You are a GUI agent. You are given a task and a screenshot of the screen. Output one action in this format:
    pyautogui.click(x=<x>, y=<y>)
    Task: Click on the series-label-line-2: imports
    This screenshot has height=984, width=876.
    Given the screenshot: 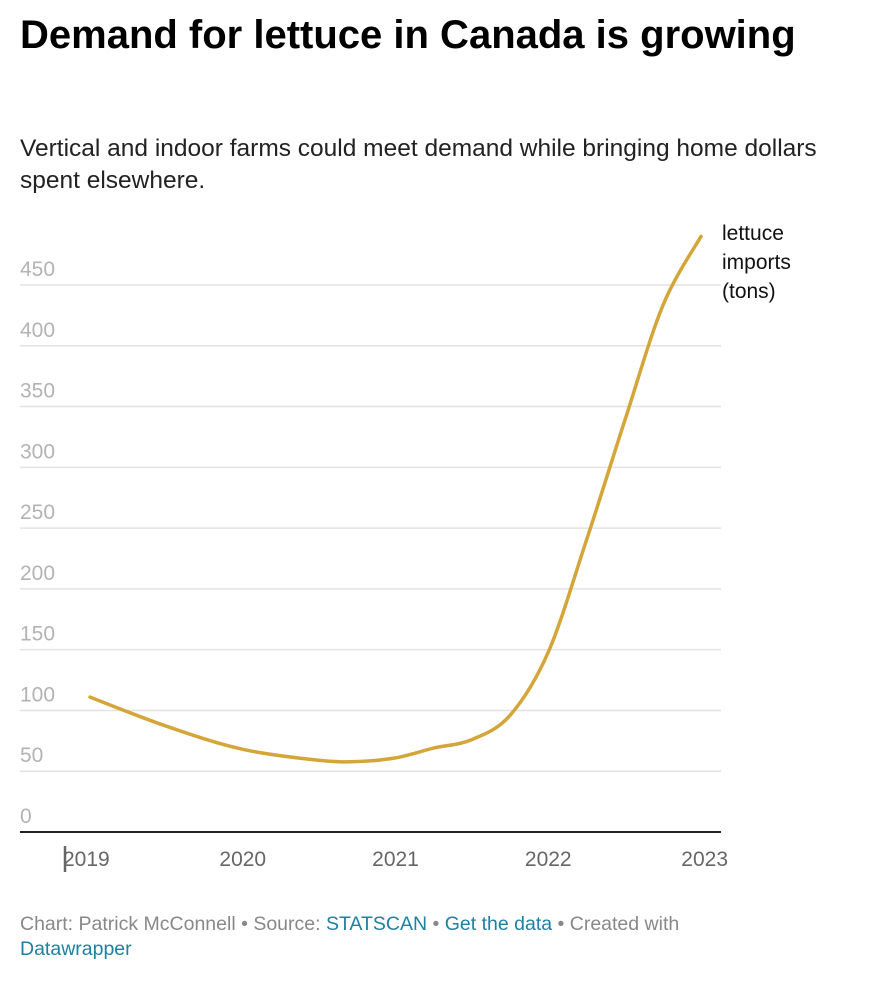 What is the action you would take?
    pyautogui.click(x=756, y=262)
    